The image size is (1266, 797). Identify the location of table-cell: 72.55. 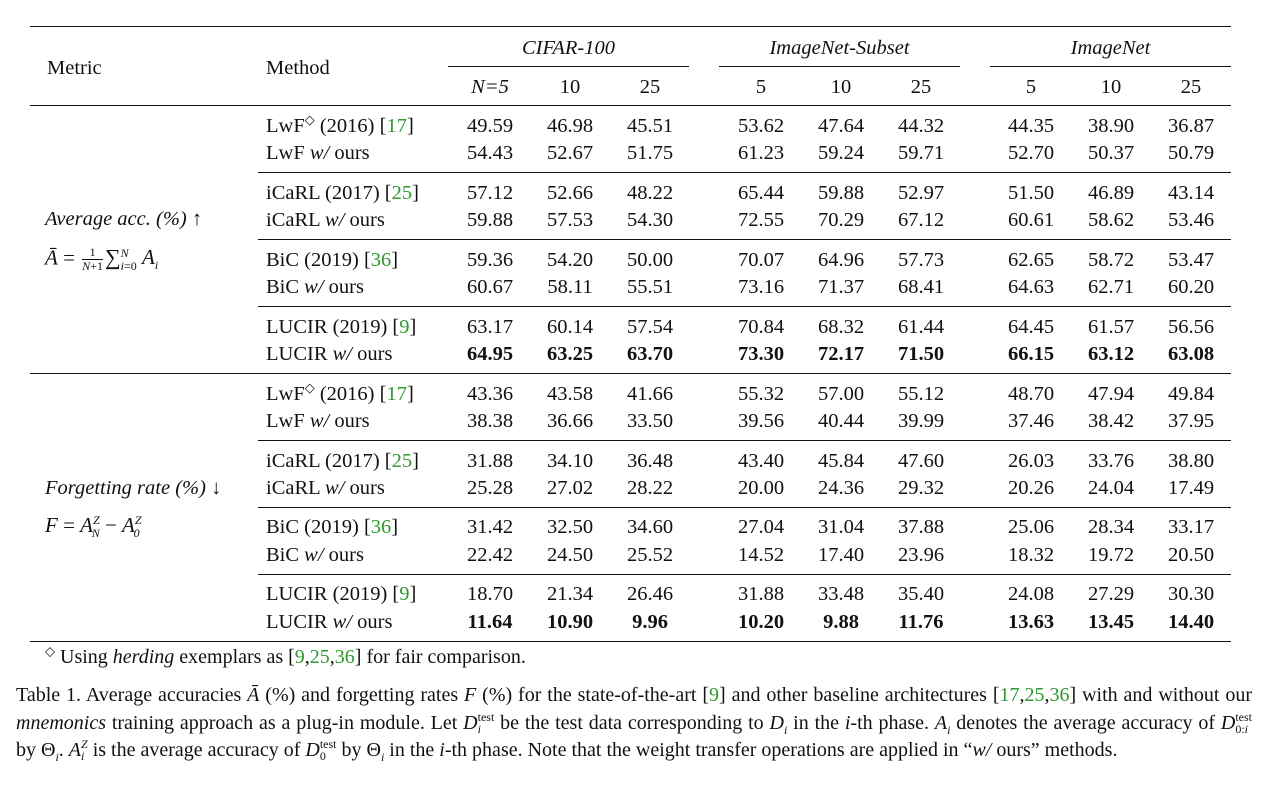
(761, 220).